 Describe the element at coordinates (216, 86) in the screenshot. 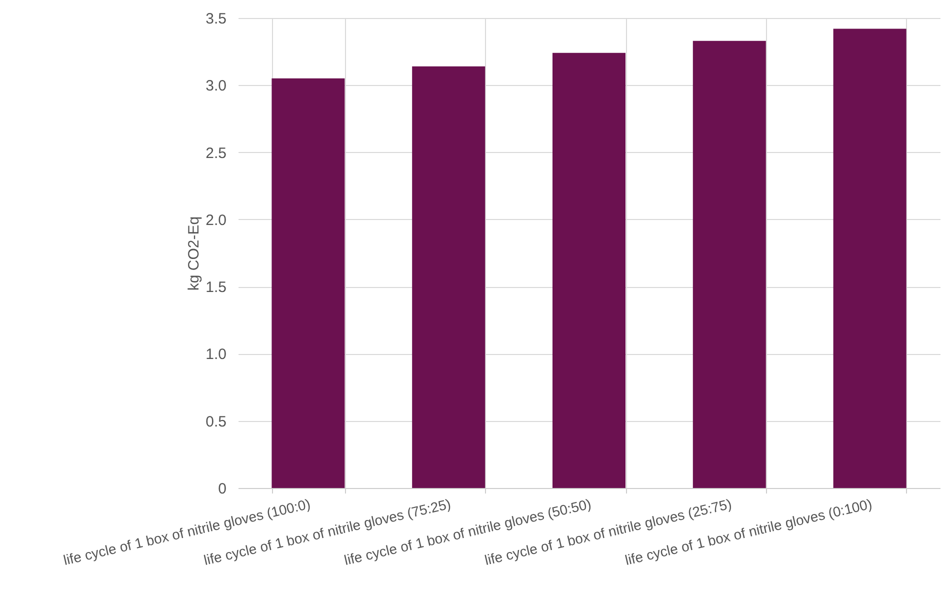

I see `y-tick-label: 3.0` at that location.